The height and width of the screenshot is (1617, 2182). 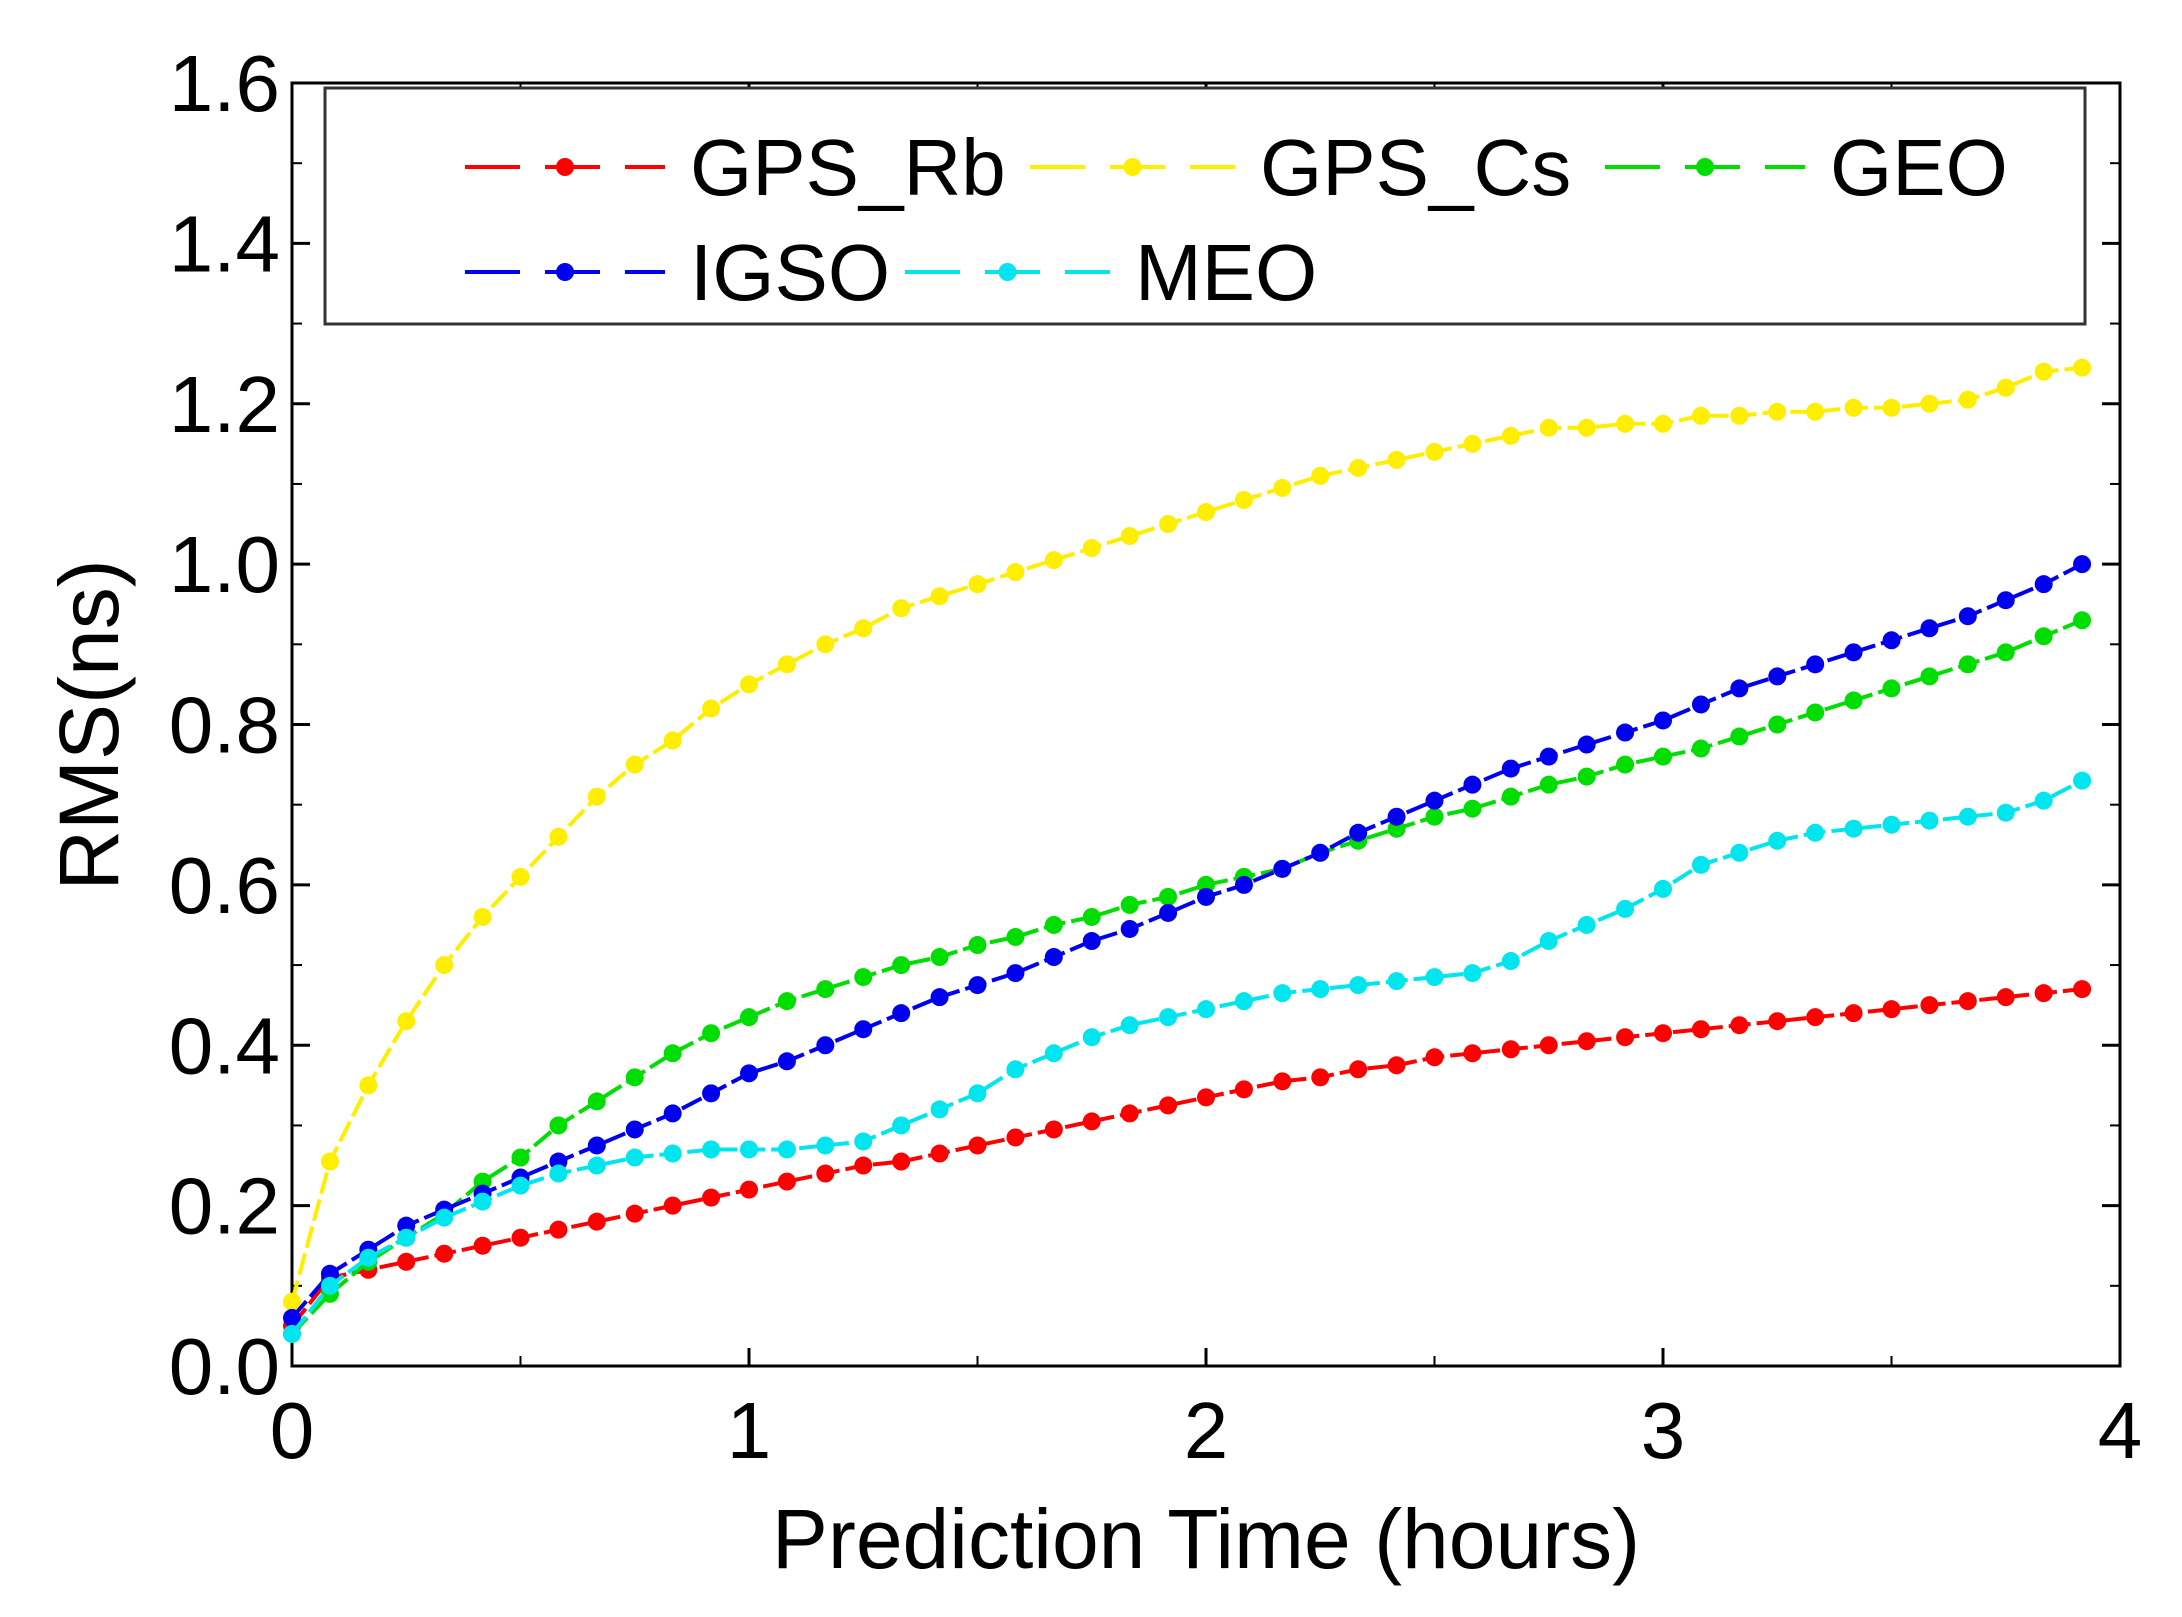 I want to click on y-tick-label: 1.0, so click(x=224, y=564).